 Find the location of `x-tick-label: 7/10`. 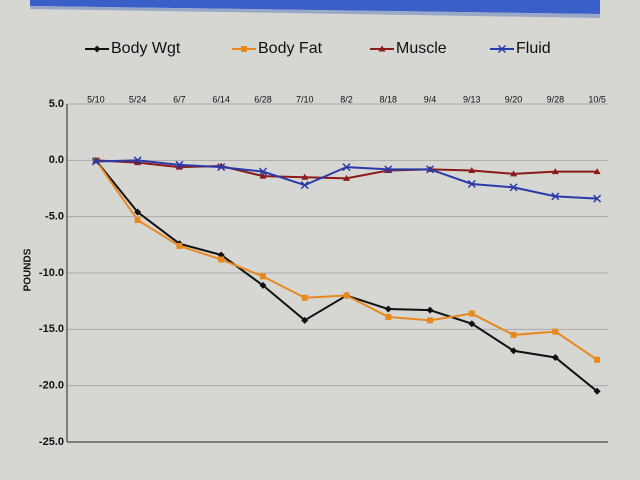

x-tick-label: 7/10 is located at coordinates (305, 99).